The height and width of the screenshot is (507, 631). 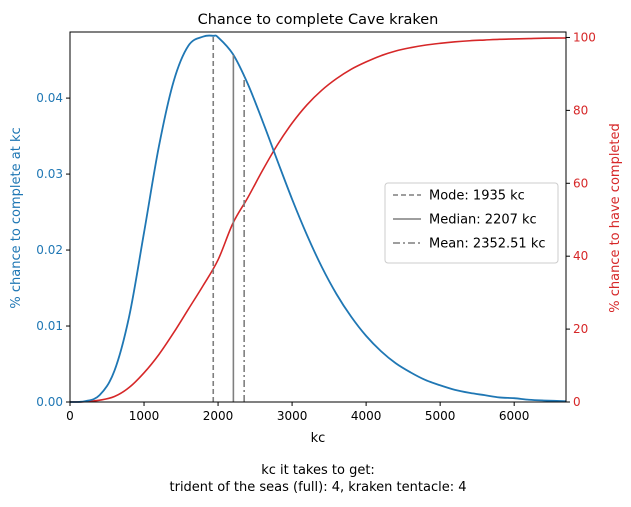 I want to click on x-tick-label: 5000, so click(x=440, y=416).